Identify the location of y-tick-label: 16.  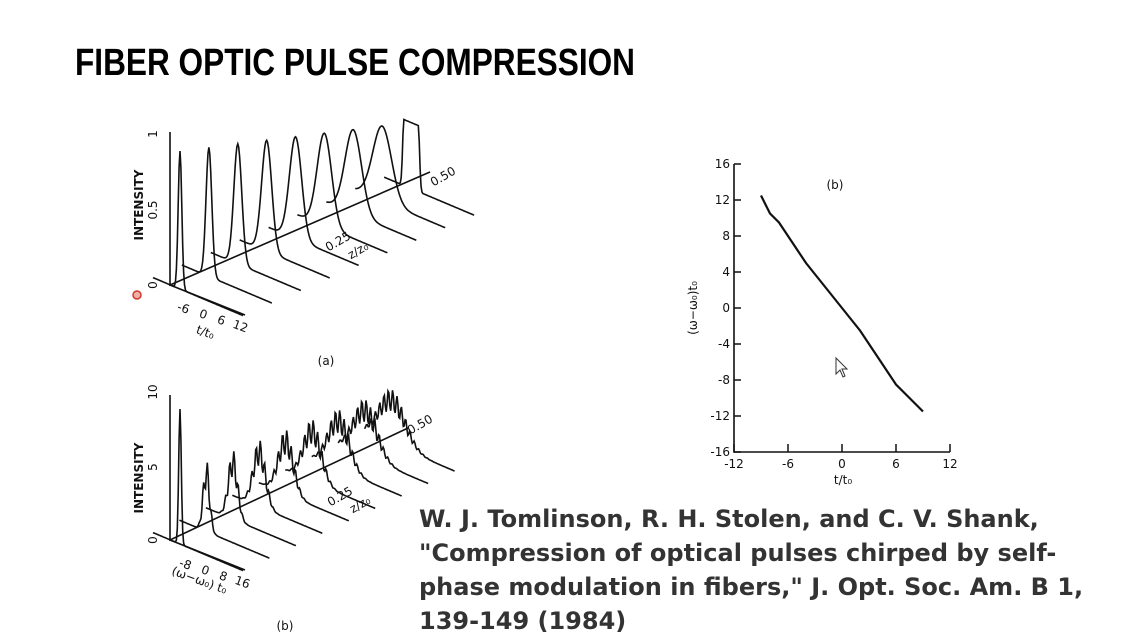
(722, 164).